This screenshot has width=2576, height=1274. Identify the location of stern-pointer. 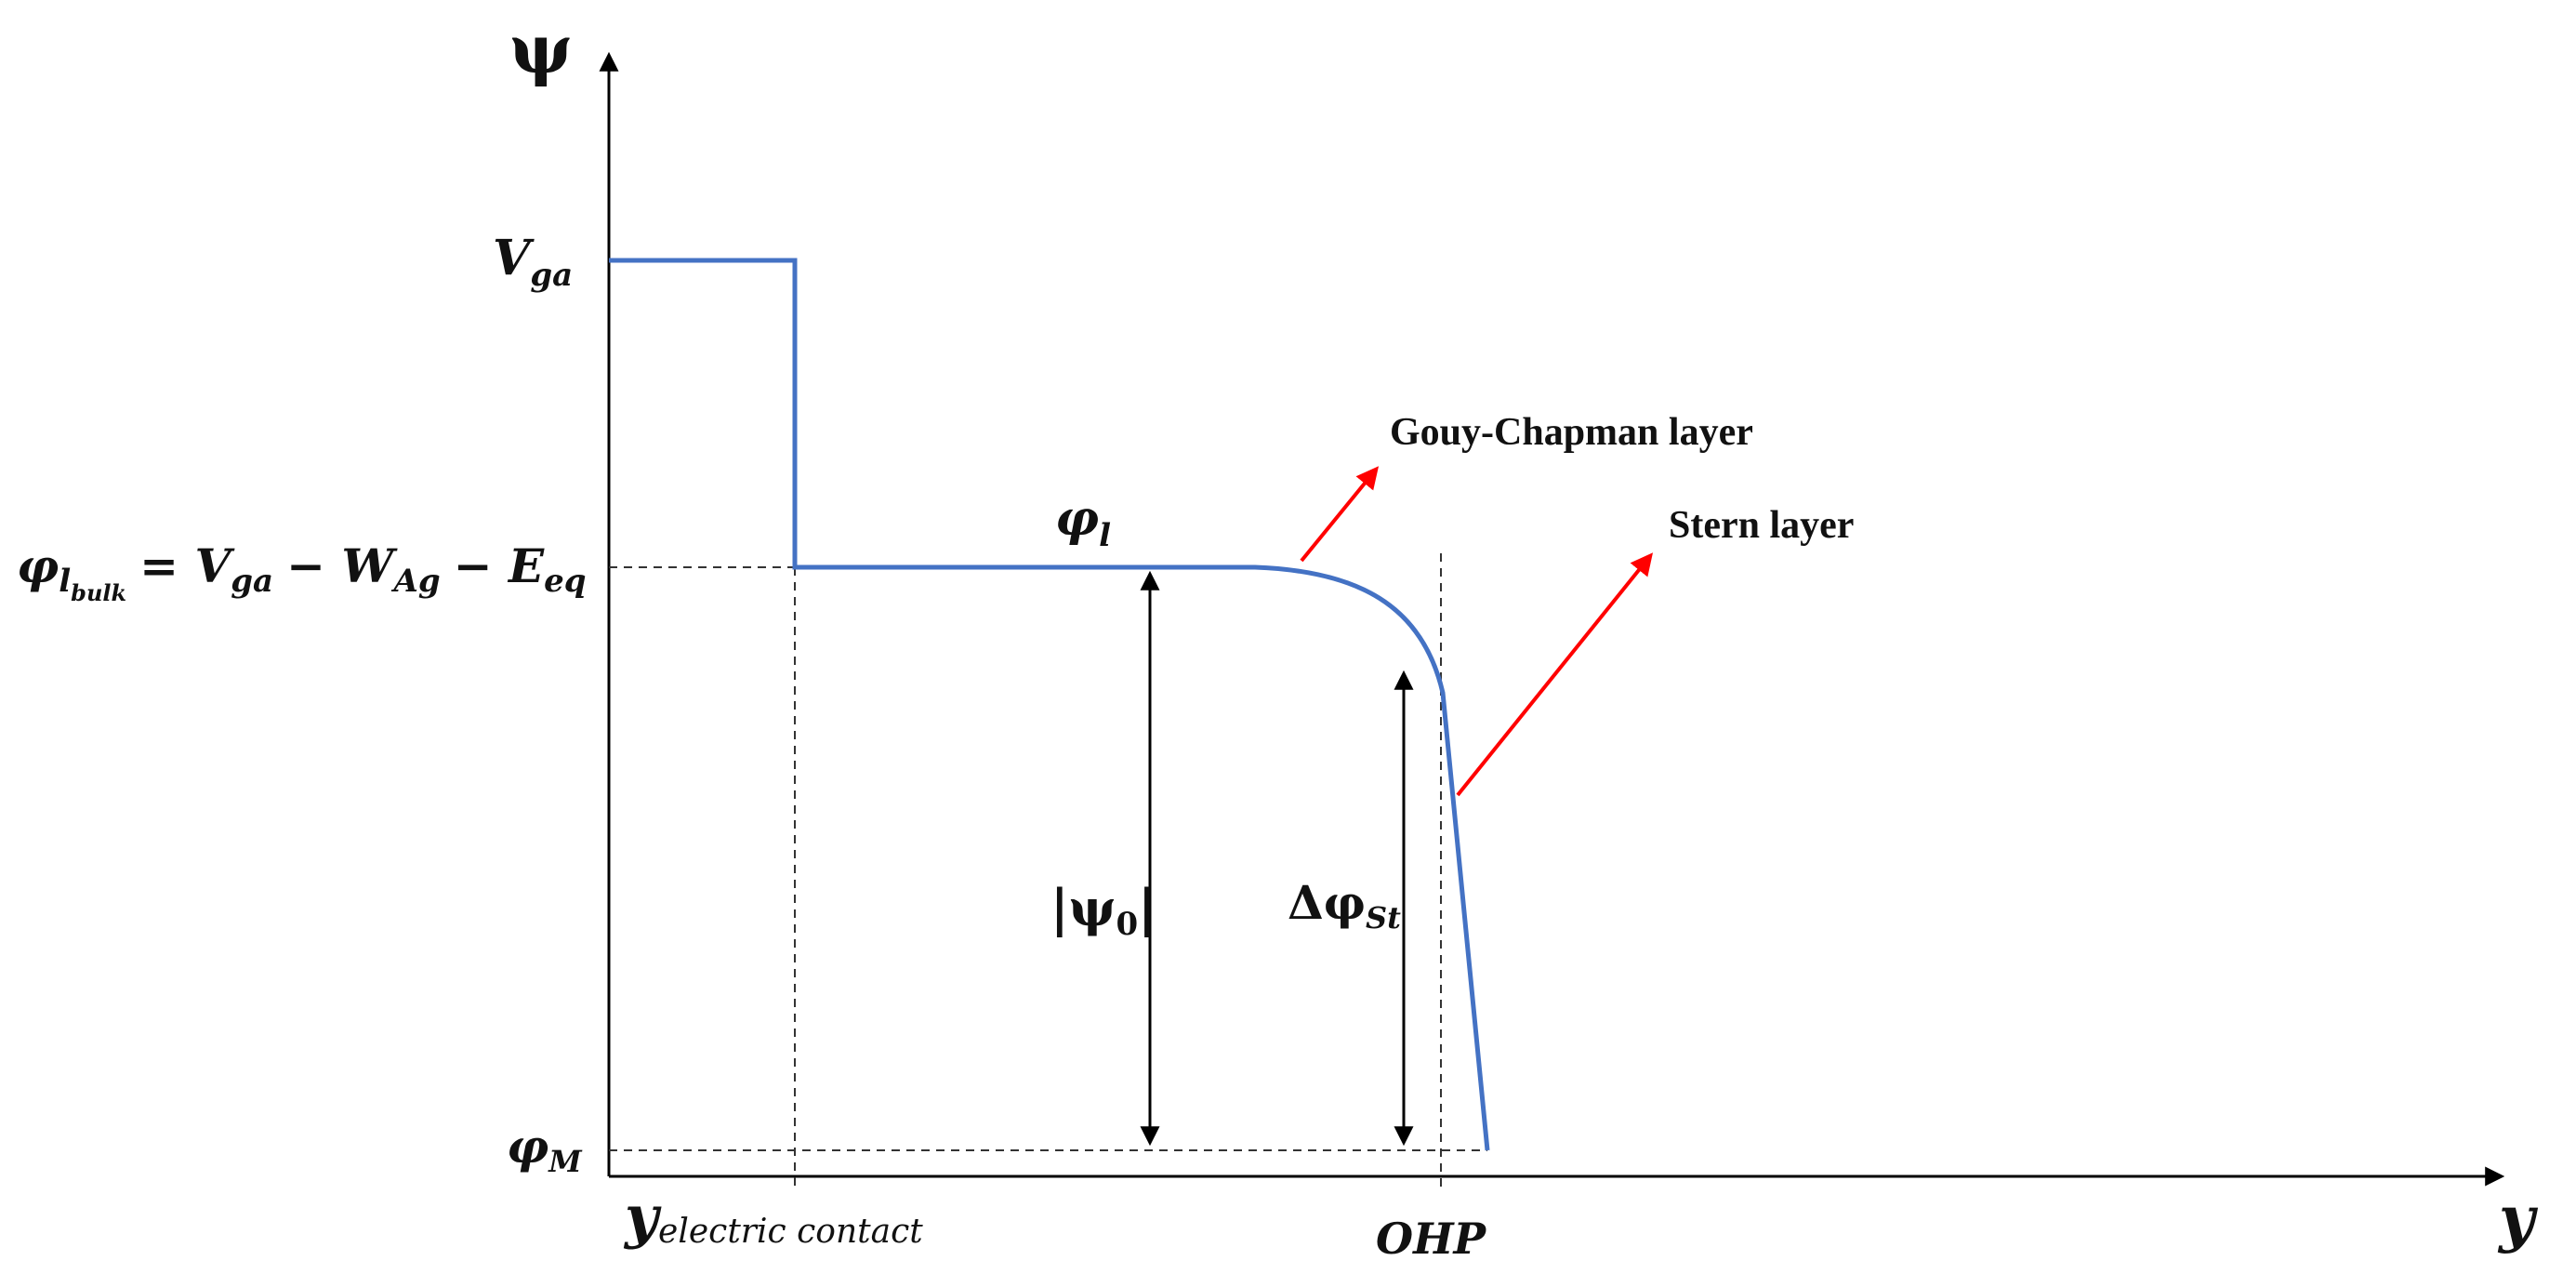
(1555, 674).